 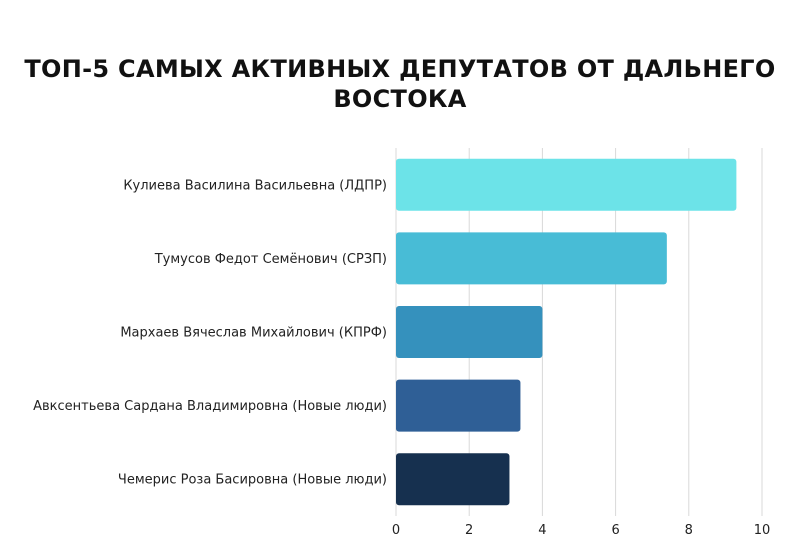 I want to click on category-label: Кулиева Василина Васильевна (ЛДПР), so click(x=255, y=185).